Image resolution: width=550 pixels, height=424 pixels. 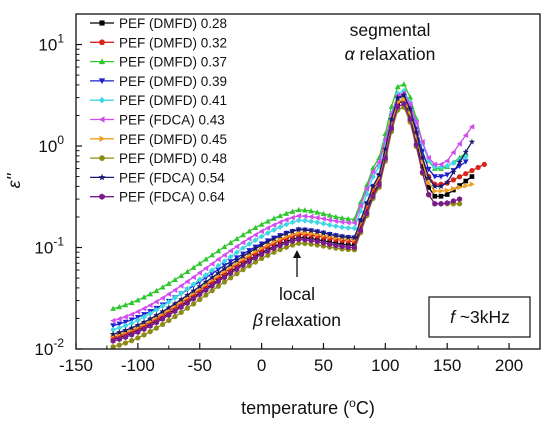 What do you see at coordinates (479, 317) in the screenshot?
I see `frequency-box` at bounding box center [479, 317].